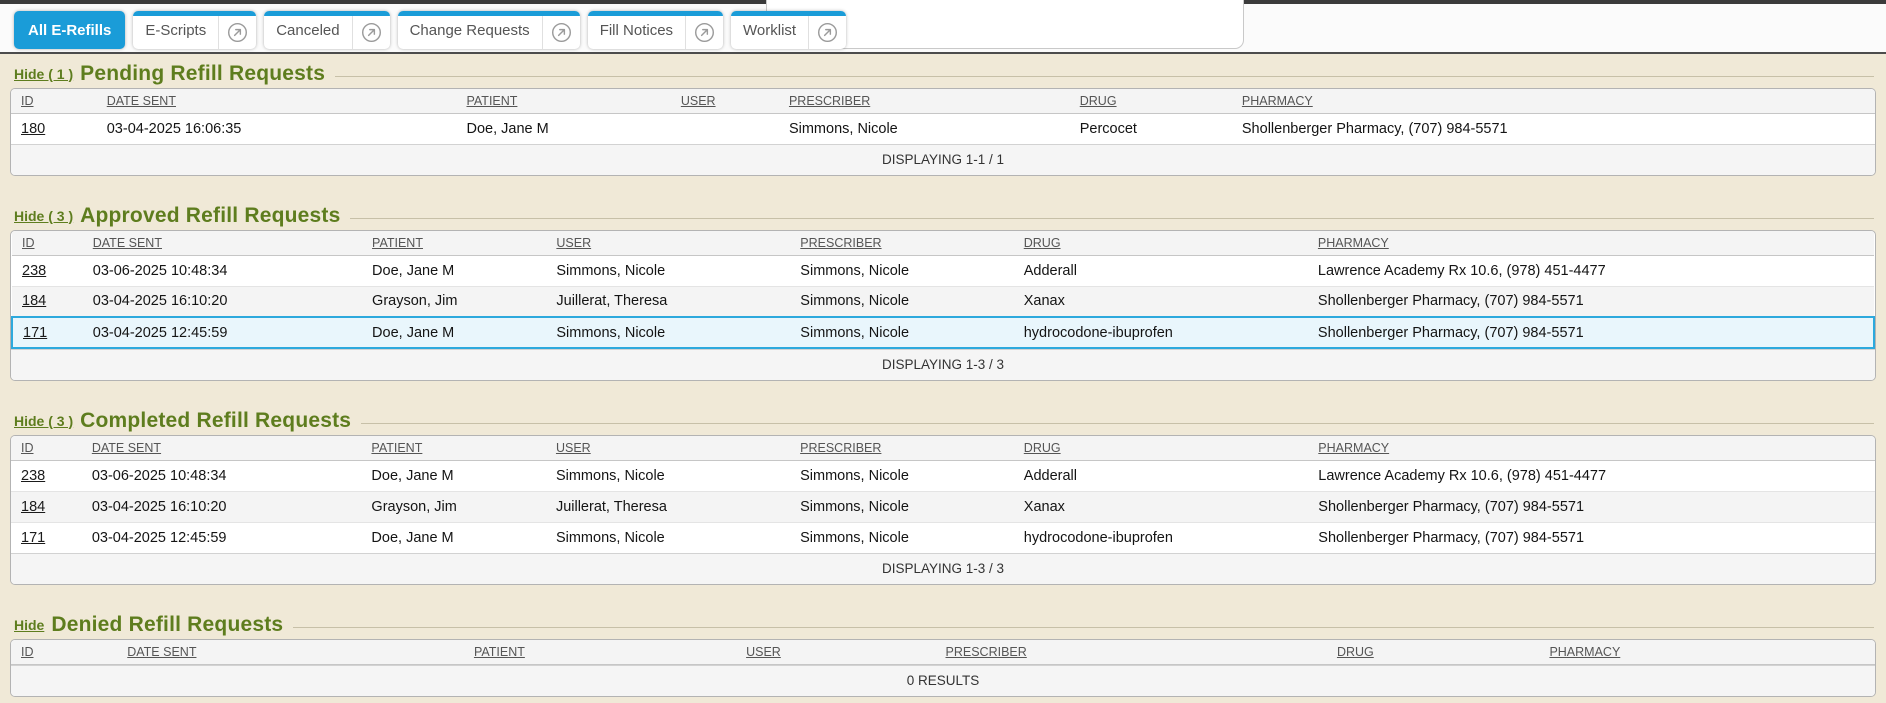  Describe the element at coordinates (668, 448) in the screenshot. I see `column-header-user: USER` at that location.